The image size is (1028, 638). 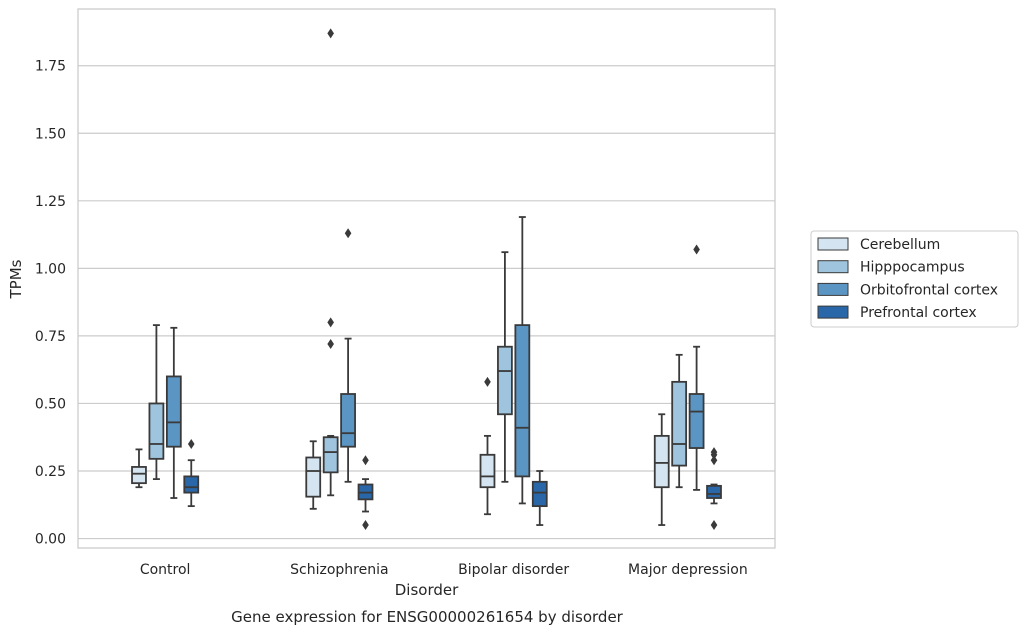 What do you see at coordinates (50, 303) in the screenshot?
I see `y-axis-ticks: 0.00 0.25 0.50 0.75 1.00 1.25 1.50 1.75` at bounding box center [50, 303].